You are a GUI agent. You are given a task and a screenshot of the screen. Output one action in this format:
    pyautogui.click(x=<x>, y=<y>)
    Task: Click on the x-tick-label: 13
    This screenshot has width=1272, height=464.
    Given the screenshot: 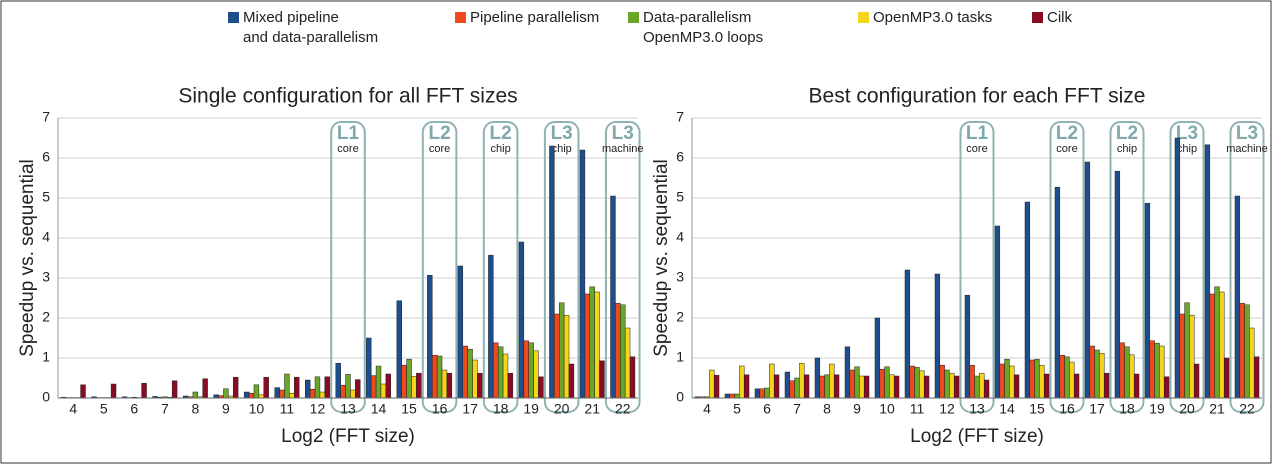 What is the action you would take?
    pyautogui.click(x=977, y=409)
    